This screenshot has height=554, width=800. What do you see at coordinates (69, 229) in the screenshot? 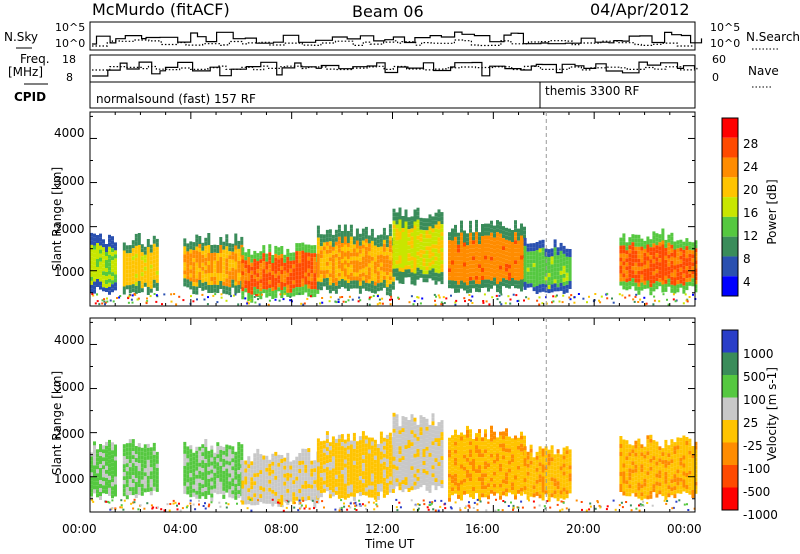
I see `power-ytick-2000: 2000` at bounding box center [69, 229].